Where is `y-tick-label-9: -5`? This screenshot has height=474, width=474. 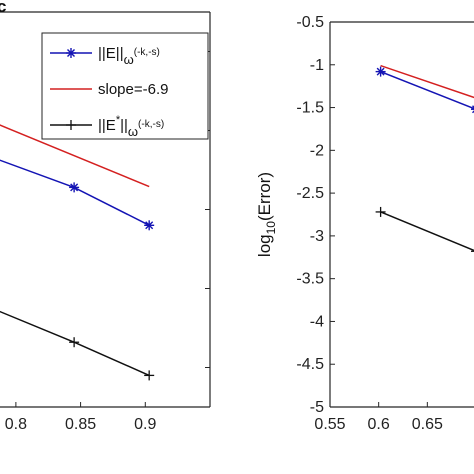 y-tick-label-9: -5 is located at coordinates (317, 407).